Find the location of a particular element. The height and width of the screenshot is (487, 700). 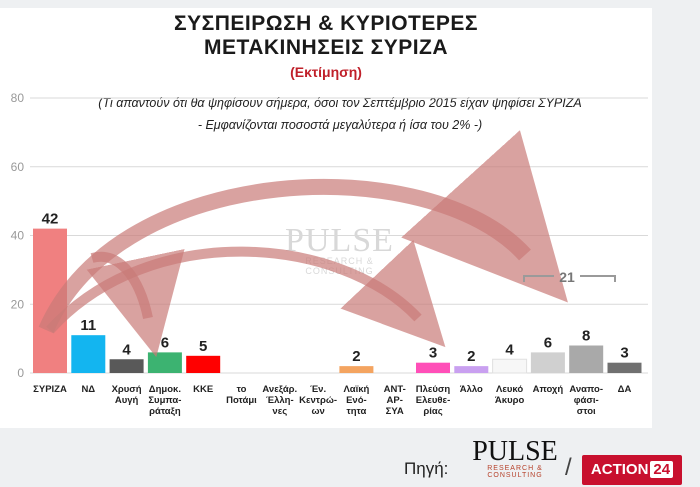

abstention-bracket: 21 is located at coordinates (569, 277).